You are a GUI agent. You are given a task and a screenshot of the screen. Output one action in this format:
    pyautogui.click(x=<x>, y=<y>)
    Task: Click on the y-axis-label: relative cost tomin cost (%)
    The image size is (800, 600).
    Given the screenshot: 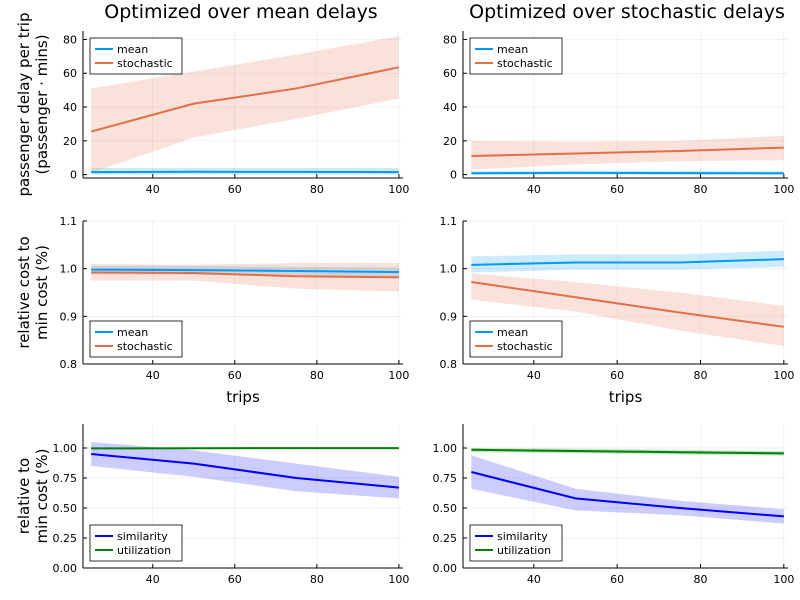 What is the action you would take?
    pyautogui.click(x=33, y=292)
    